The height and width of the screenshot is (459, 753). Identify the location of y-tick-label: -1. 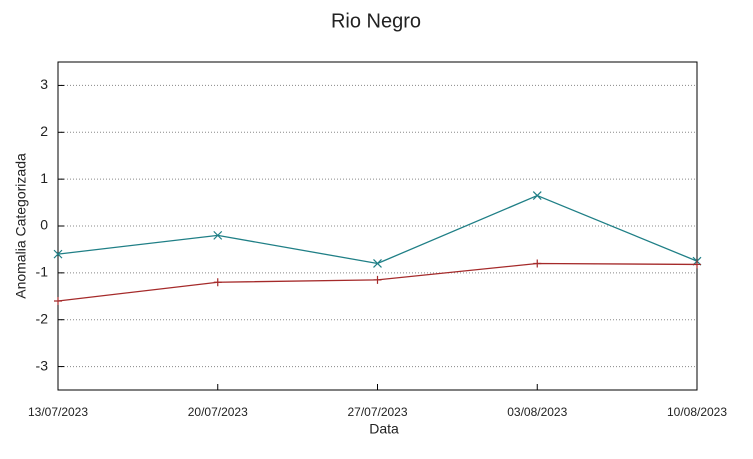
(42, 272).